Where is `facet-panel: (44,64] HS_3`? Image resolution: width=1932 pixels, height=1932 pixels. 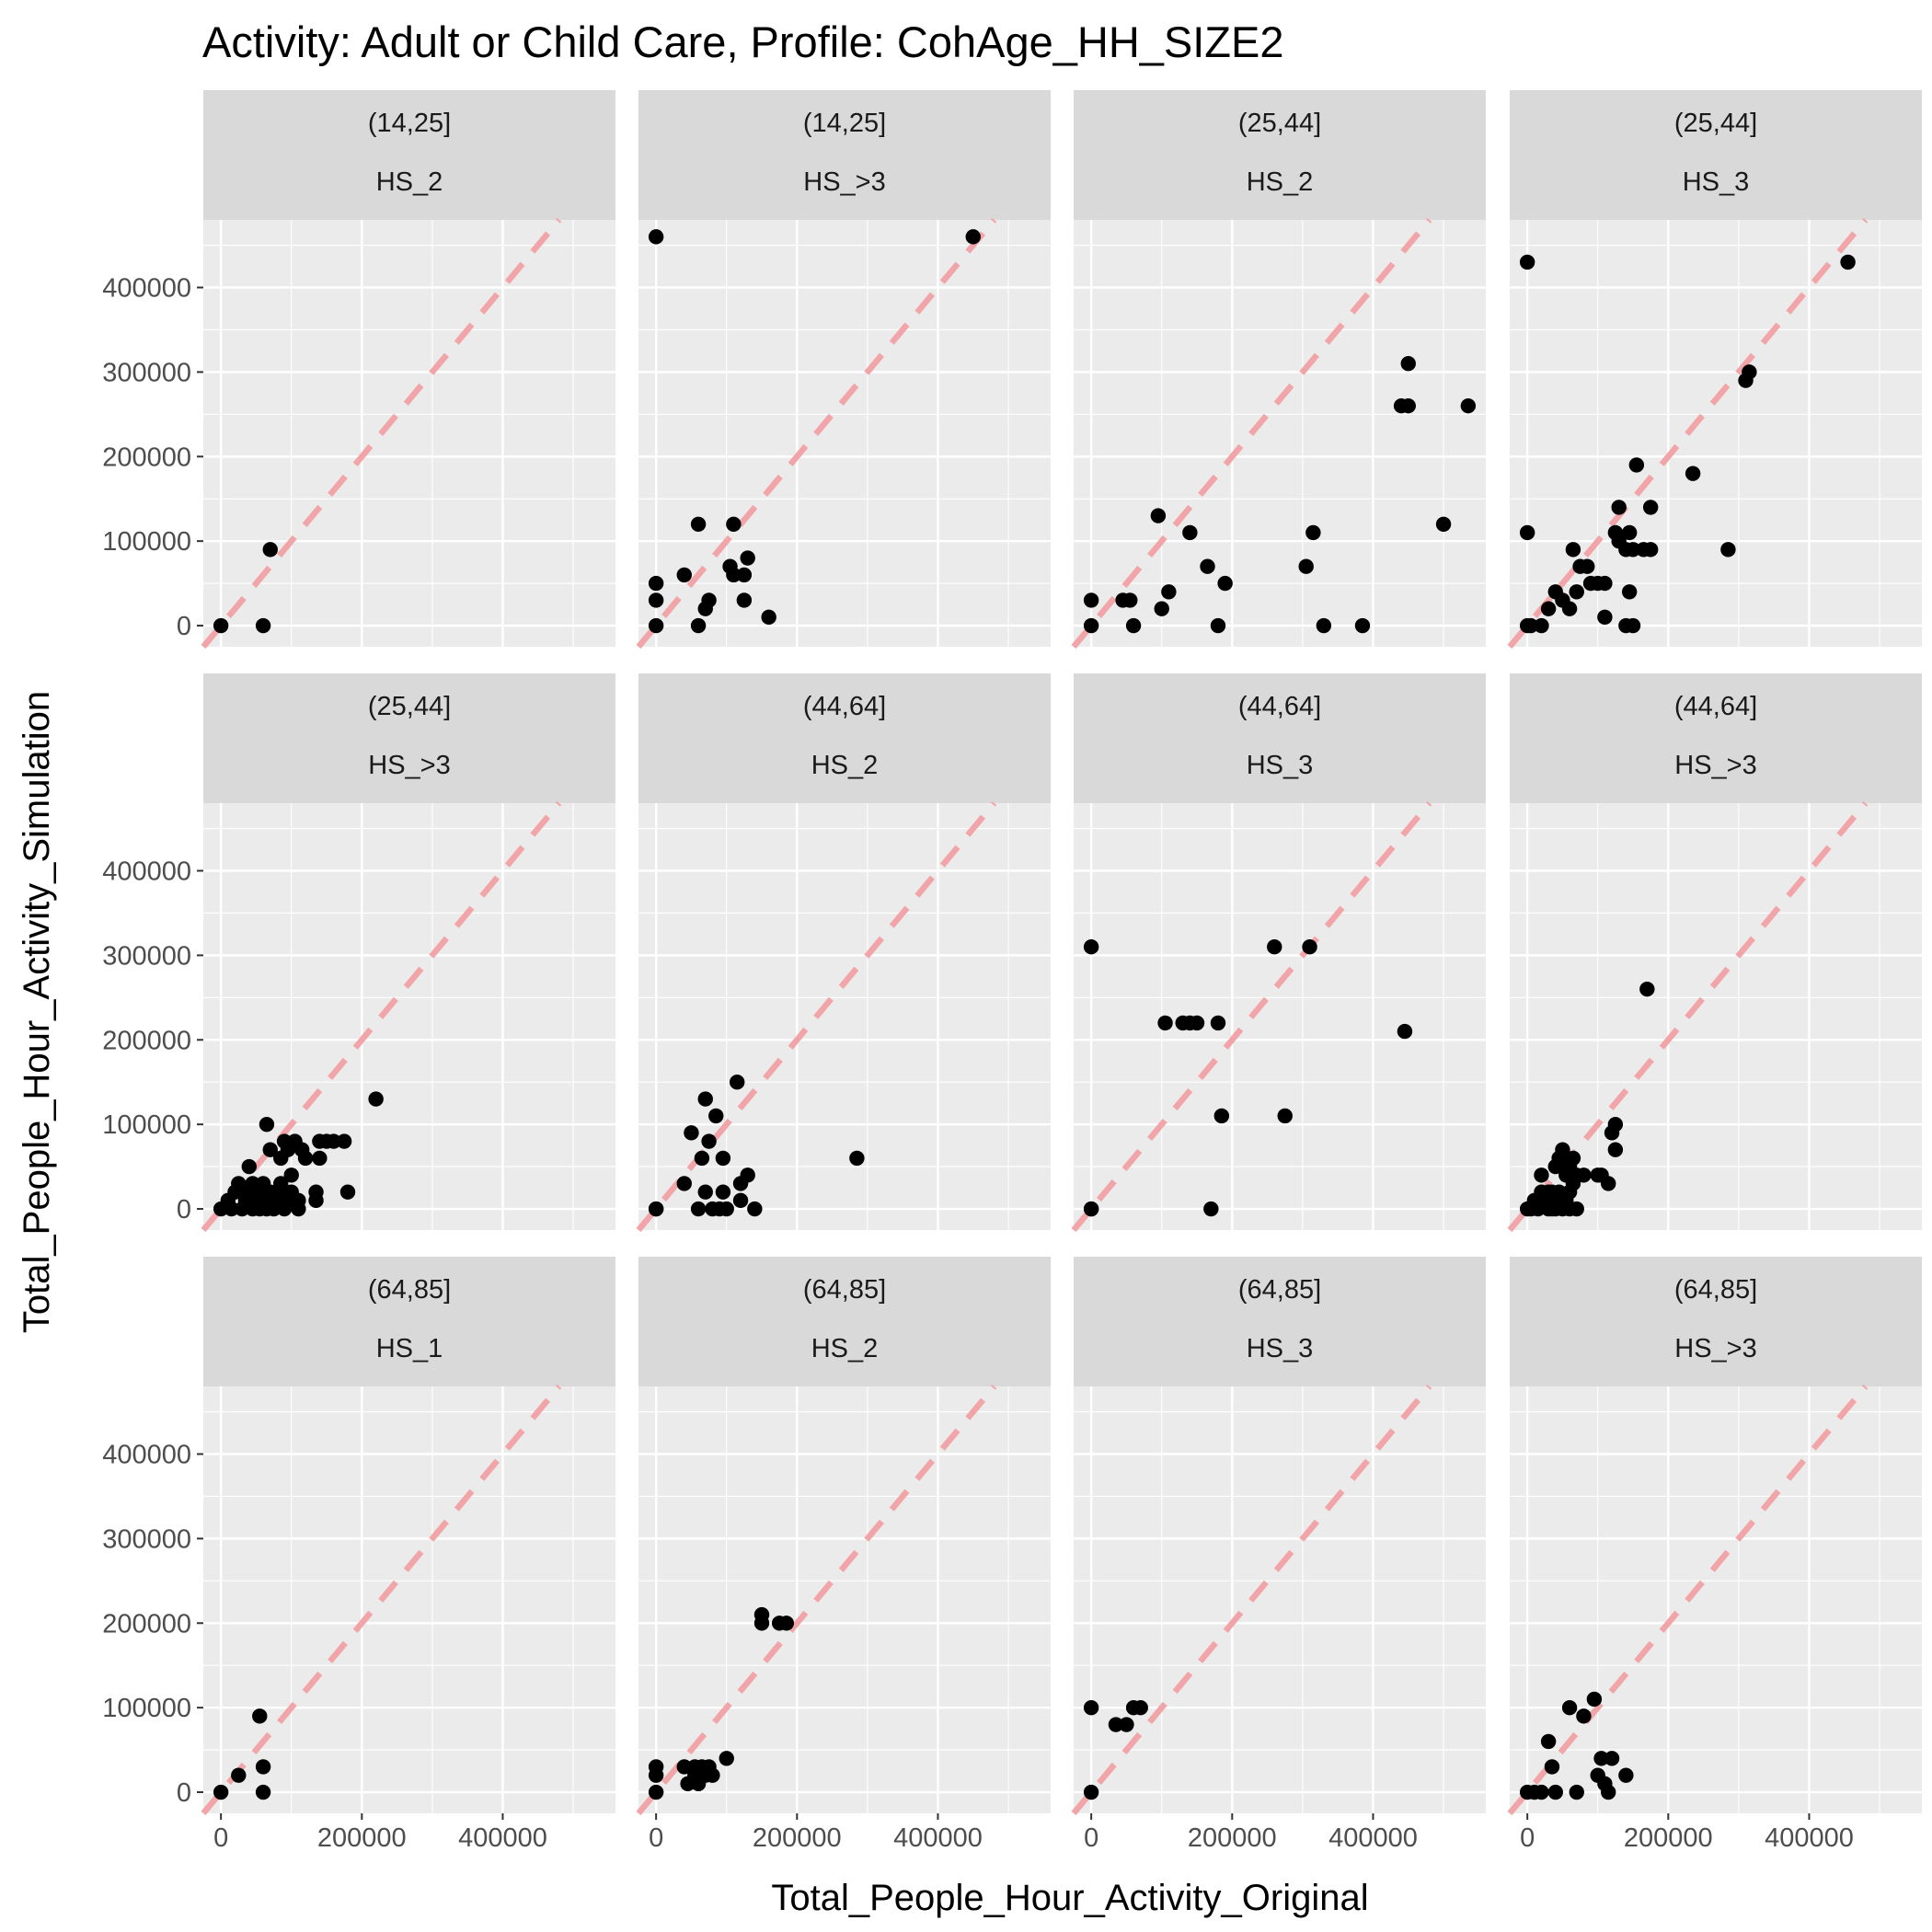
facet-panel: (44,64] HS_3 is located at coordinates (1278, 953).